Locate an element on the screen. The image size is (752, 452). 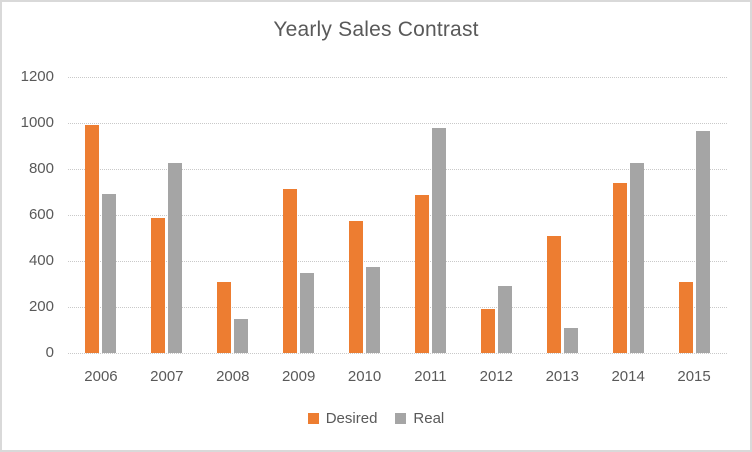
bar-desired-2008 is located at coordinates (224, 317).